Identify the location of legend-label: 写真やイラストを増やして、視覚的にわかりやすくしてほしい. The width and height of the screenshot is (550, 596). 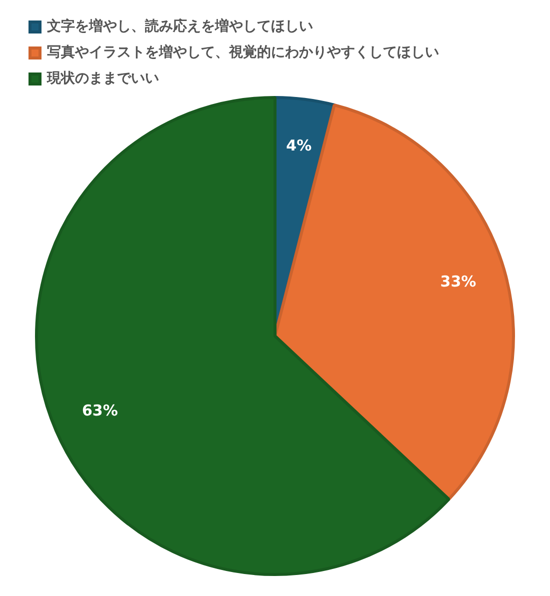
(243, 52).